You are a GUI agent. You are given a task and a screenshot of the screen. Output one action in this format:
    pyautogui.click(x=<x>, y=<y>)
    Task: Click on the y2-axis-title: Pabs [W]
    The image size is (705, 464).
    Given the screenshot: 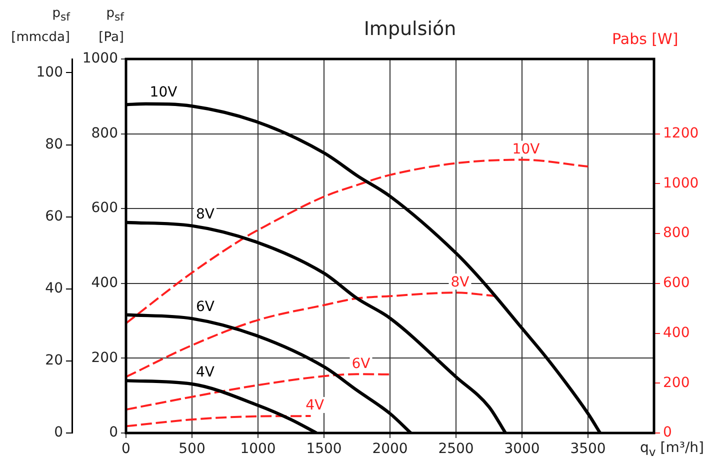 What is the action you would take?
    pyautogui.click(x=645, y=39)
    